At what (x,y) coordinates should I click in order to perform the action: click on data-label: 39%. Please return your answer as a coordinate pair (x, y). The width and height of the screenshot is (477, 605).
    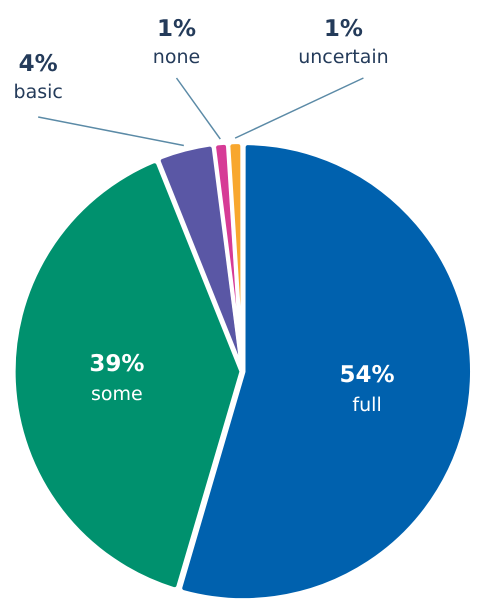
    Looking at the image, I should click on (116, 363).